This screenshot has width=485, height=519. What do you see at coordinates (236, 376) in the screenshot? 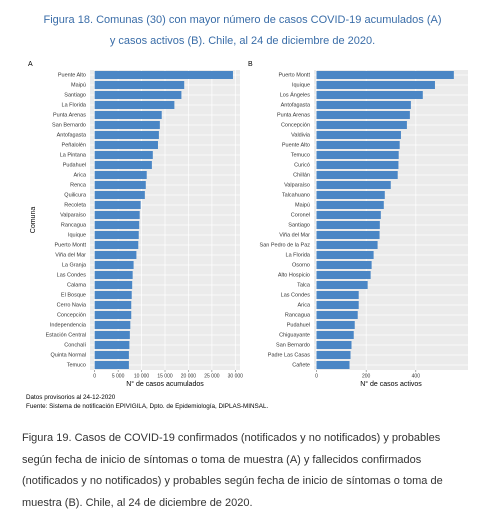
I see `x-tick-label: 30 000` at bounding box center [236, 376].